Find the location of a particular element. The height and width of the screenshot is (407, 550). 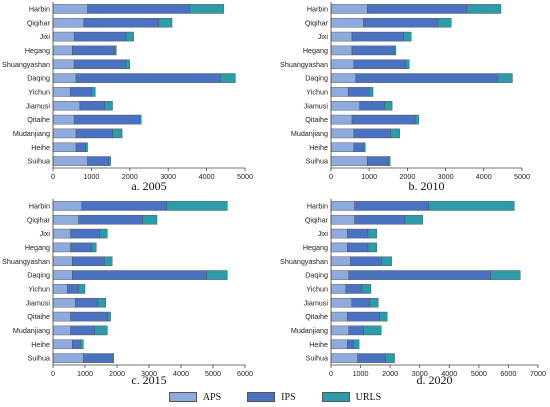

bar-jixi-urls is located at coordinates (372, 233).